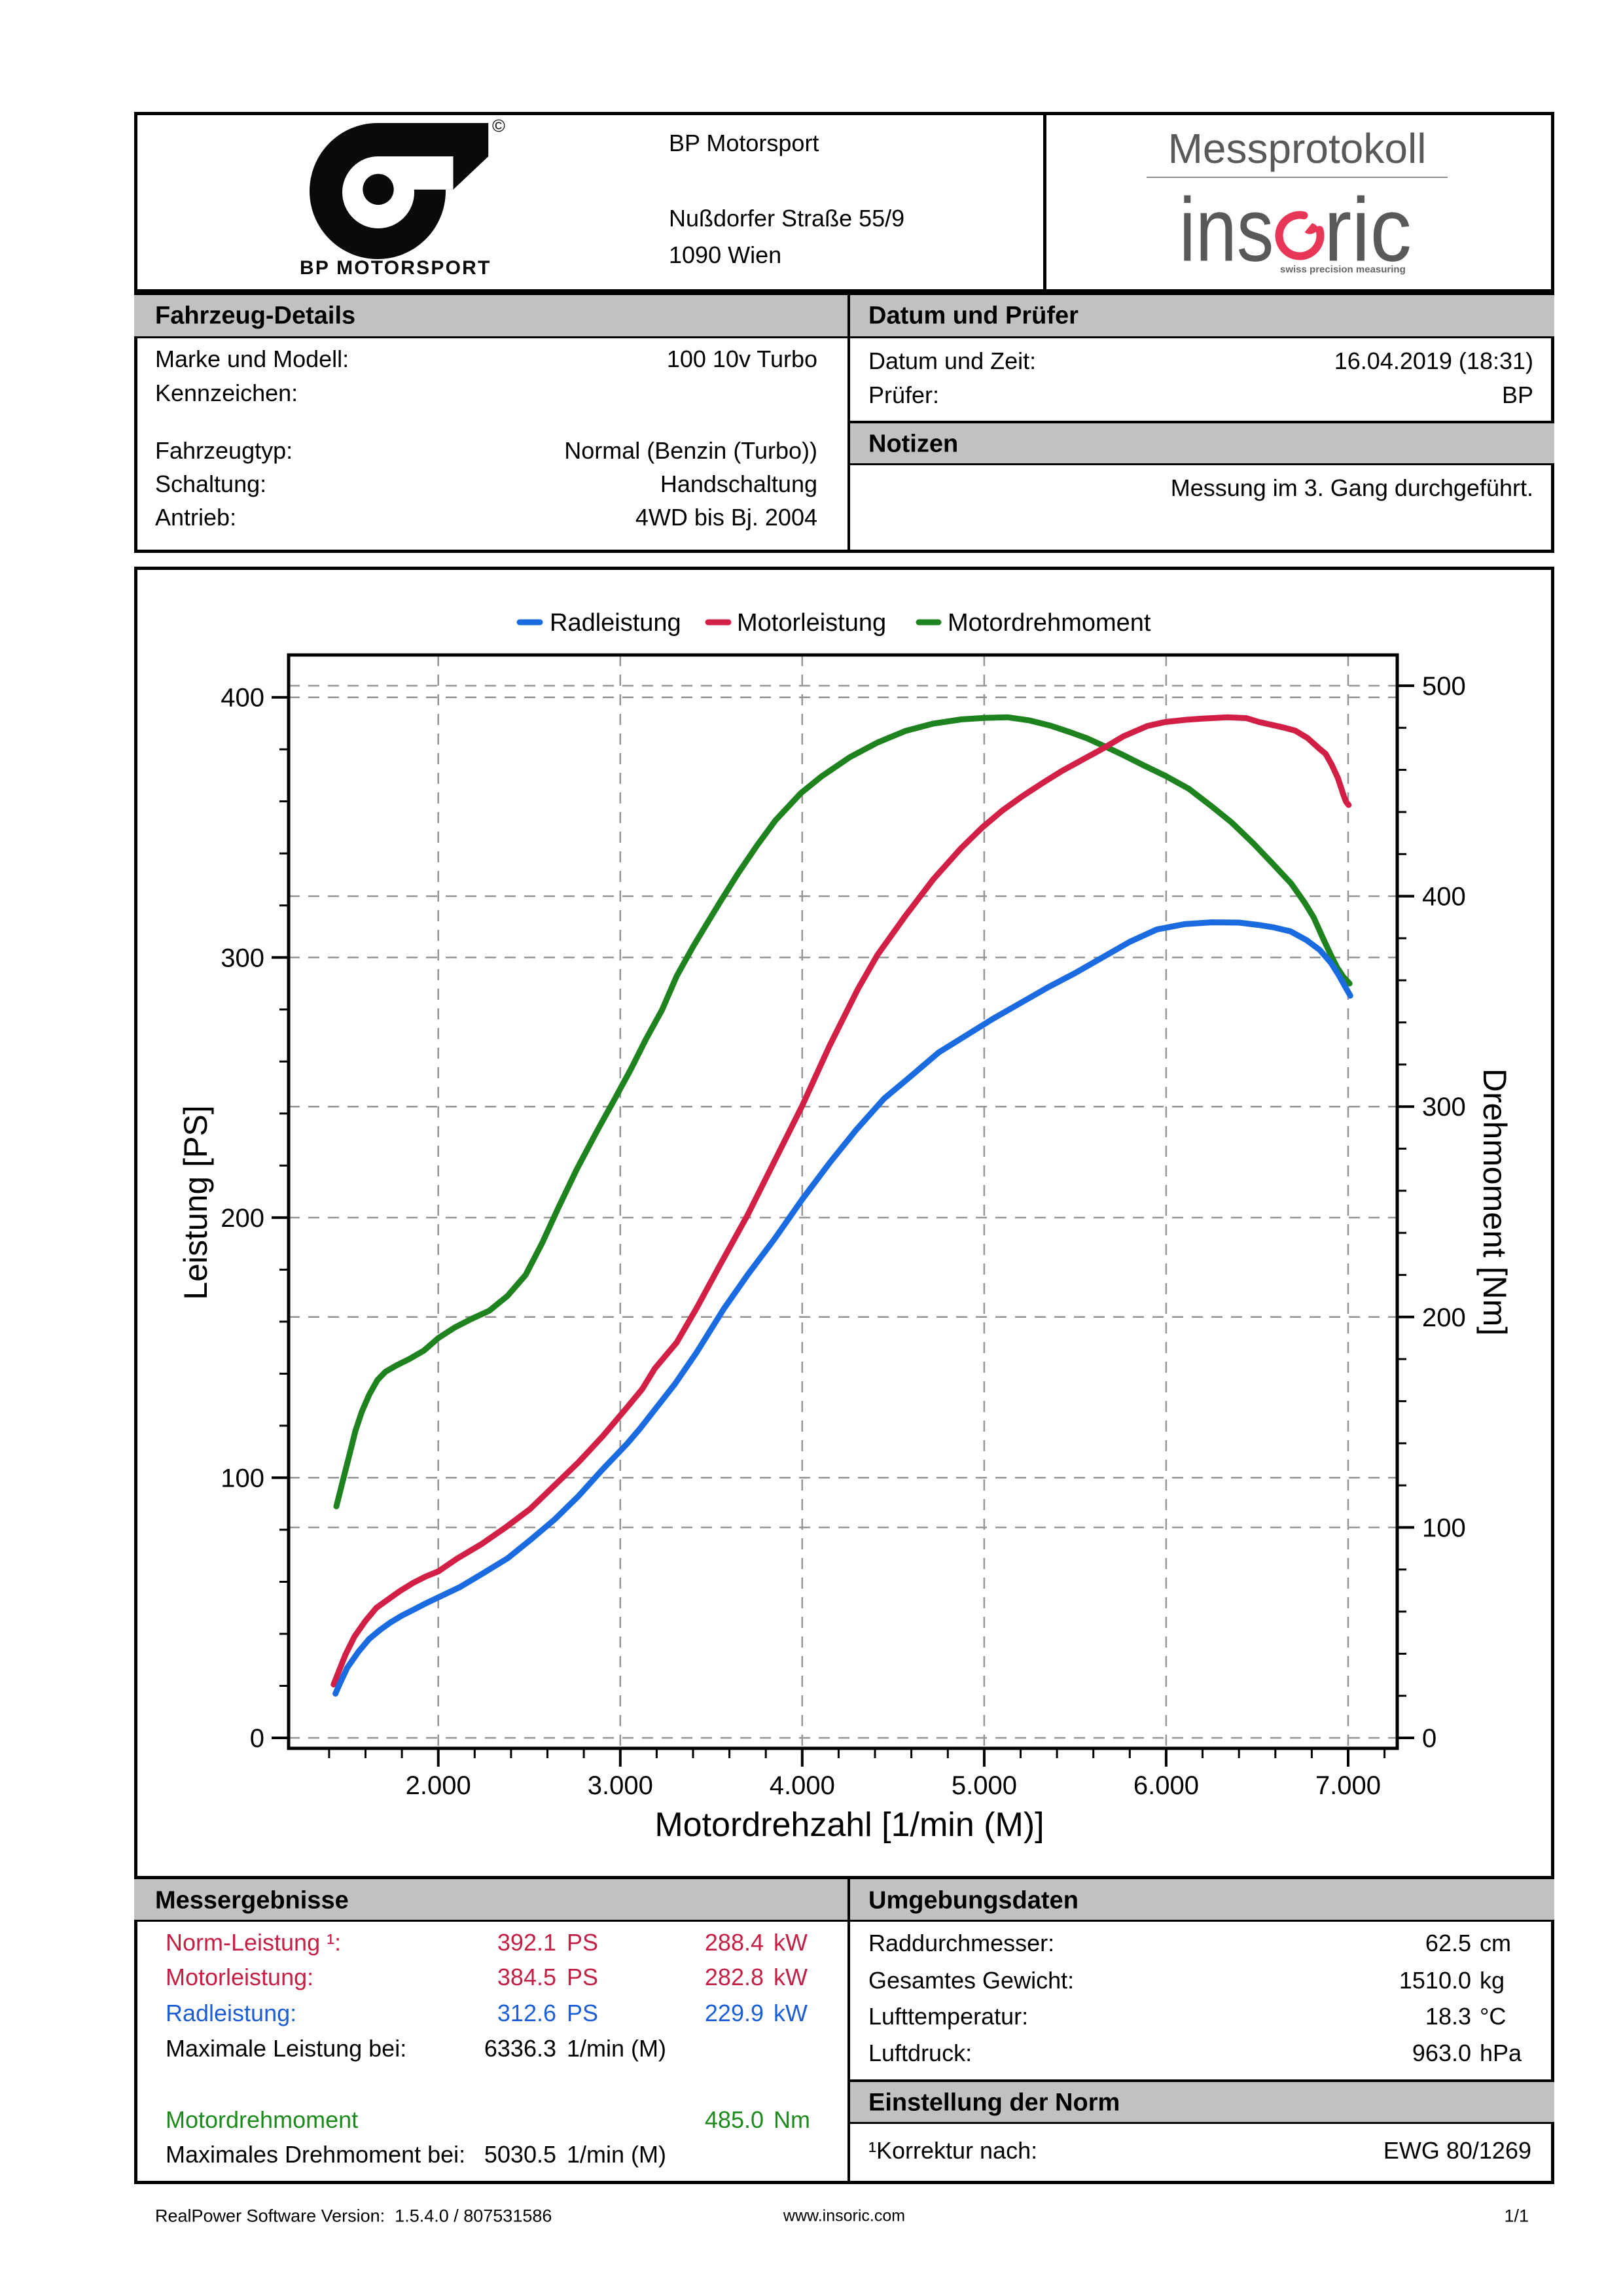  Describe the element at coordinates (196, 1202) in the screenshot. I see `svg-text: Leistung [PS]` at that location.